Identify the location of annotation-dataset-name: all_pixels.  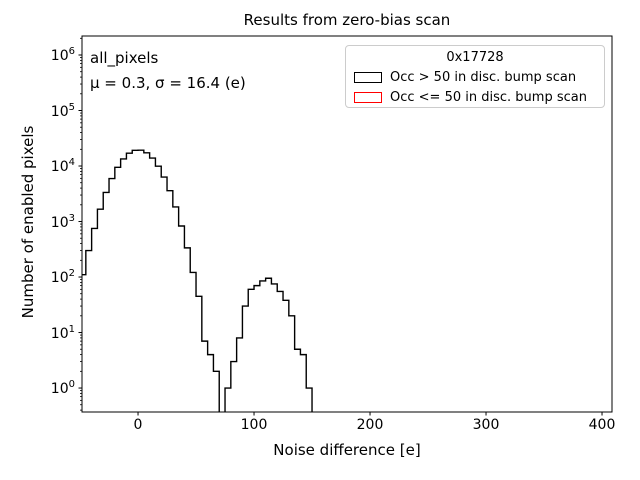
(124, 58).